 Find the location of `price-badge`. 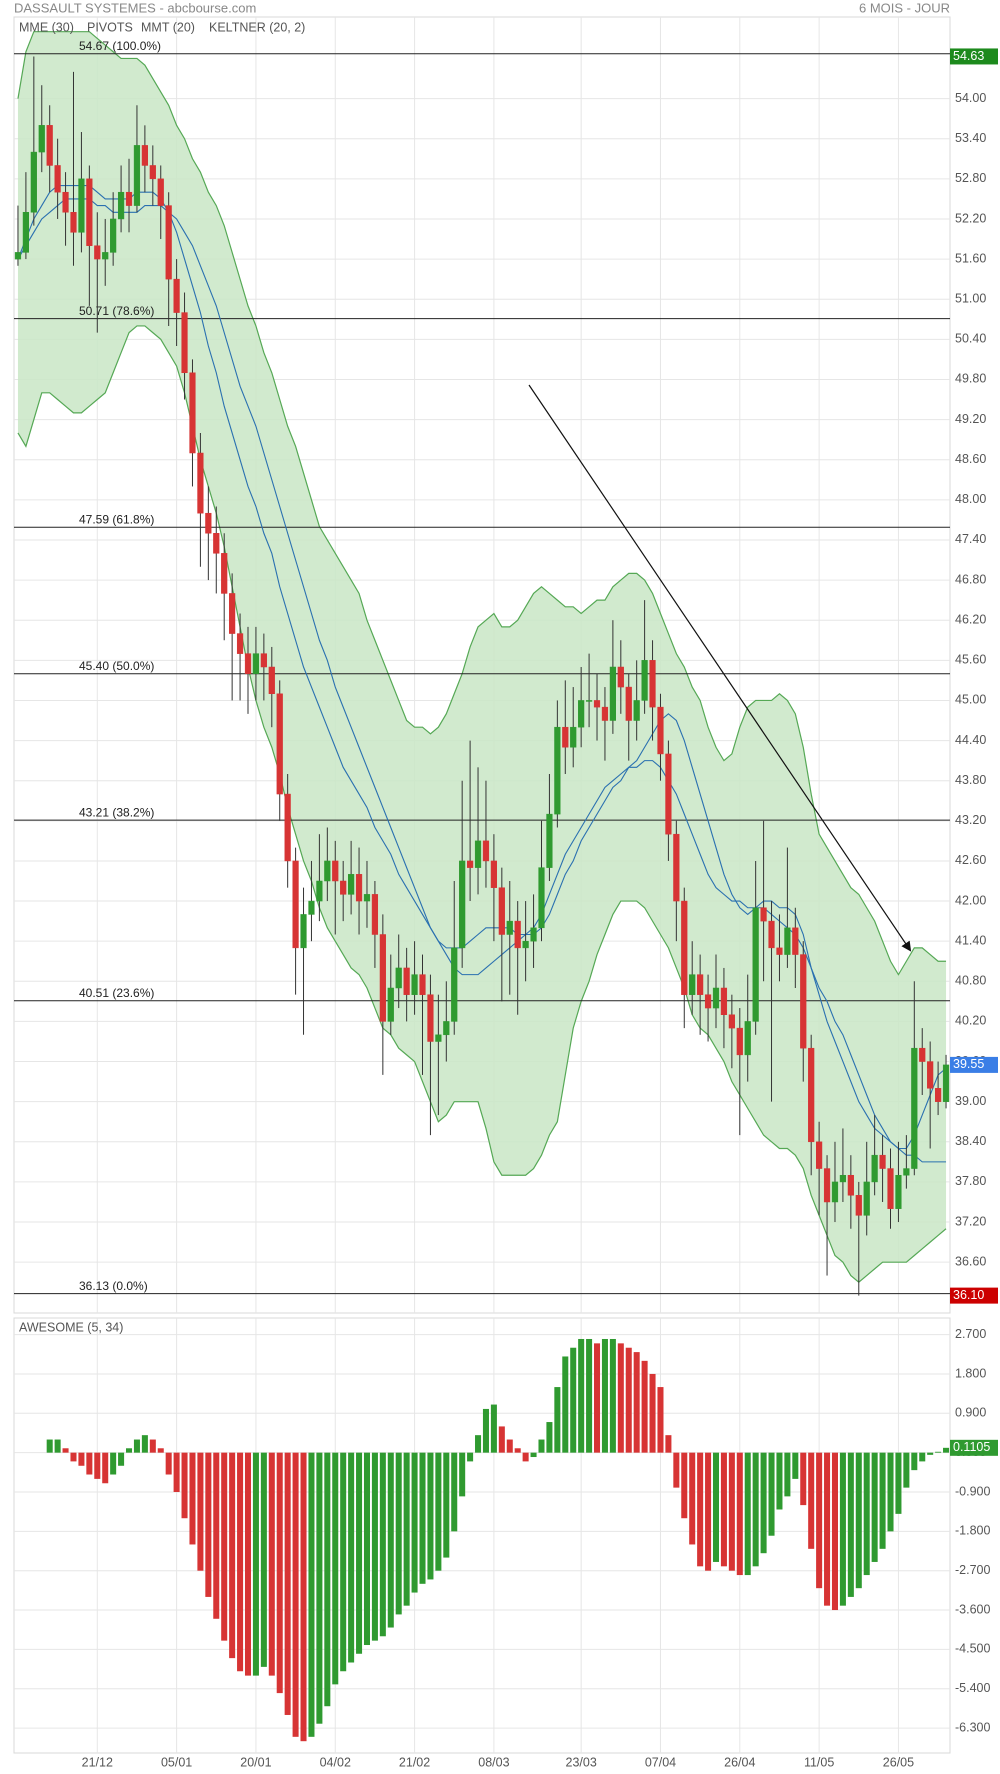

price-badge is located at coordinates (974, 1295).